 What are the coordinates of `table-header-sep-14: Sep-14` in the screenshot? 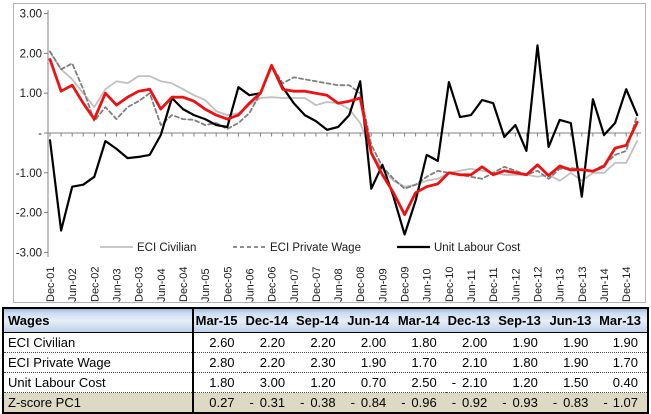 It's located at (319, 320).